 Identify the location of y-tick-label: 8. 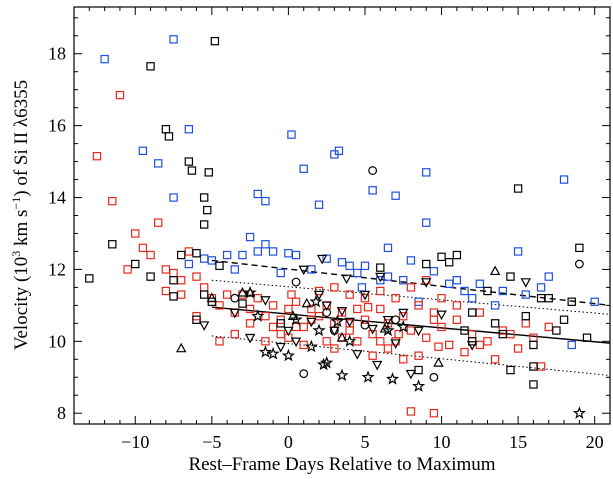
(61, 413).